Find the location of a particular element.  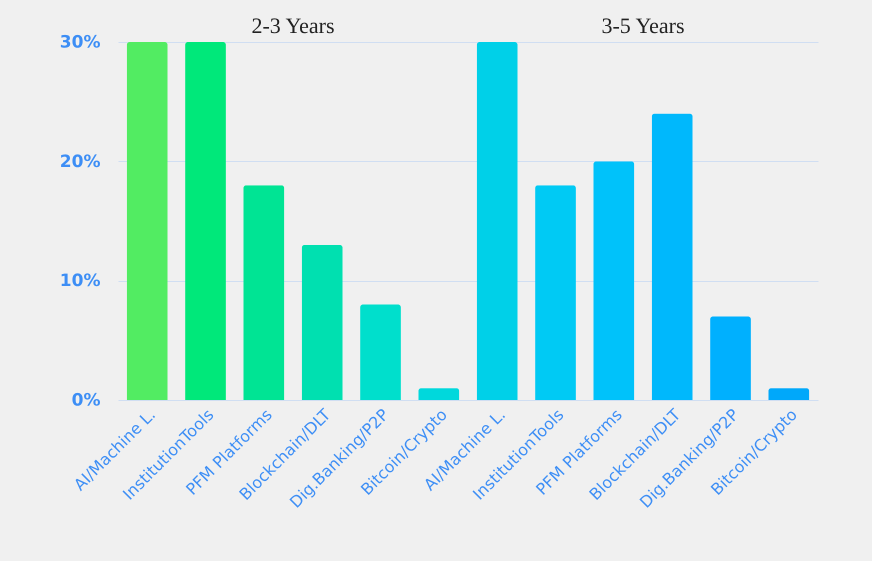

y-tick-label: 30% is located at coordinates (80, 42).